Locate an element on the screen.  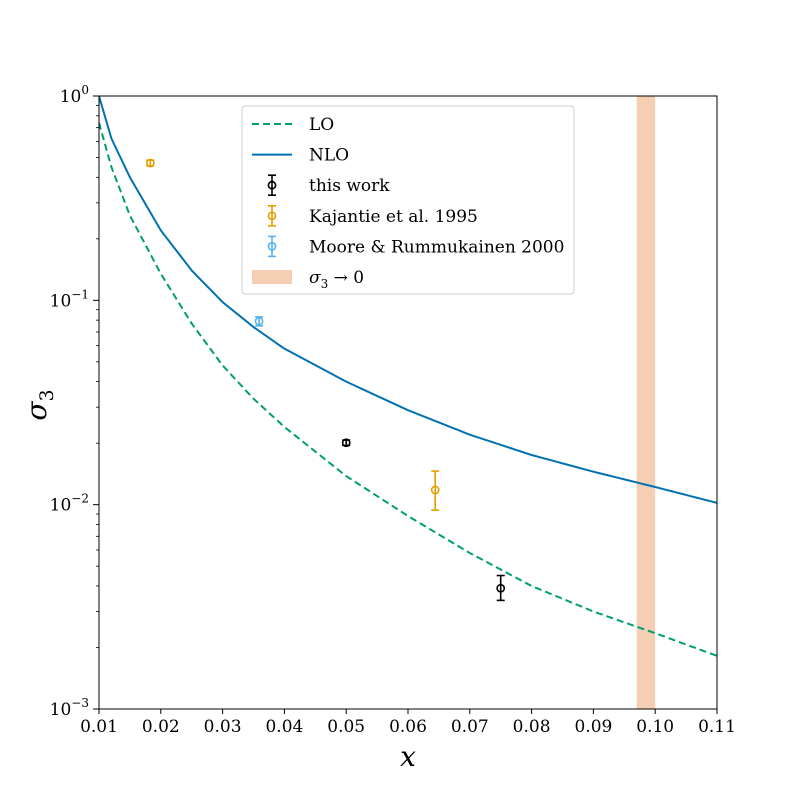
y-tick-label: 10⁰ is located at coordinates (74, 95).